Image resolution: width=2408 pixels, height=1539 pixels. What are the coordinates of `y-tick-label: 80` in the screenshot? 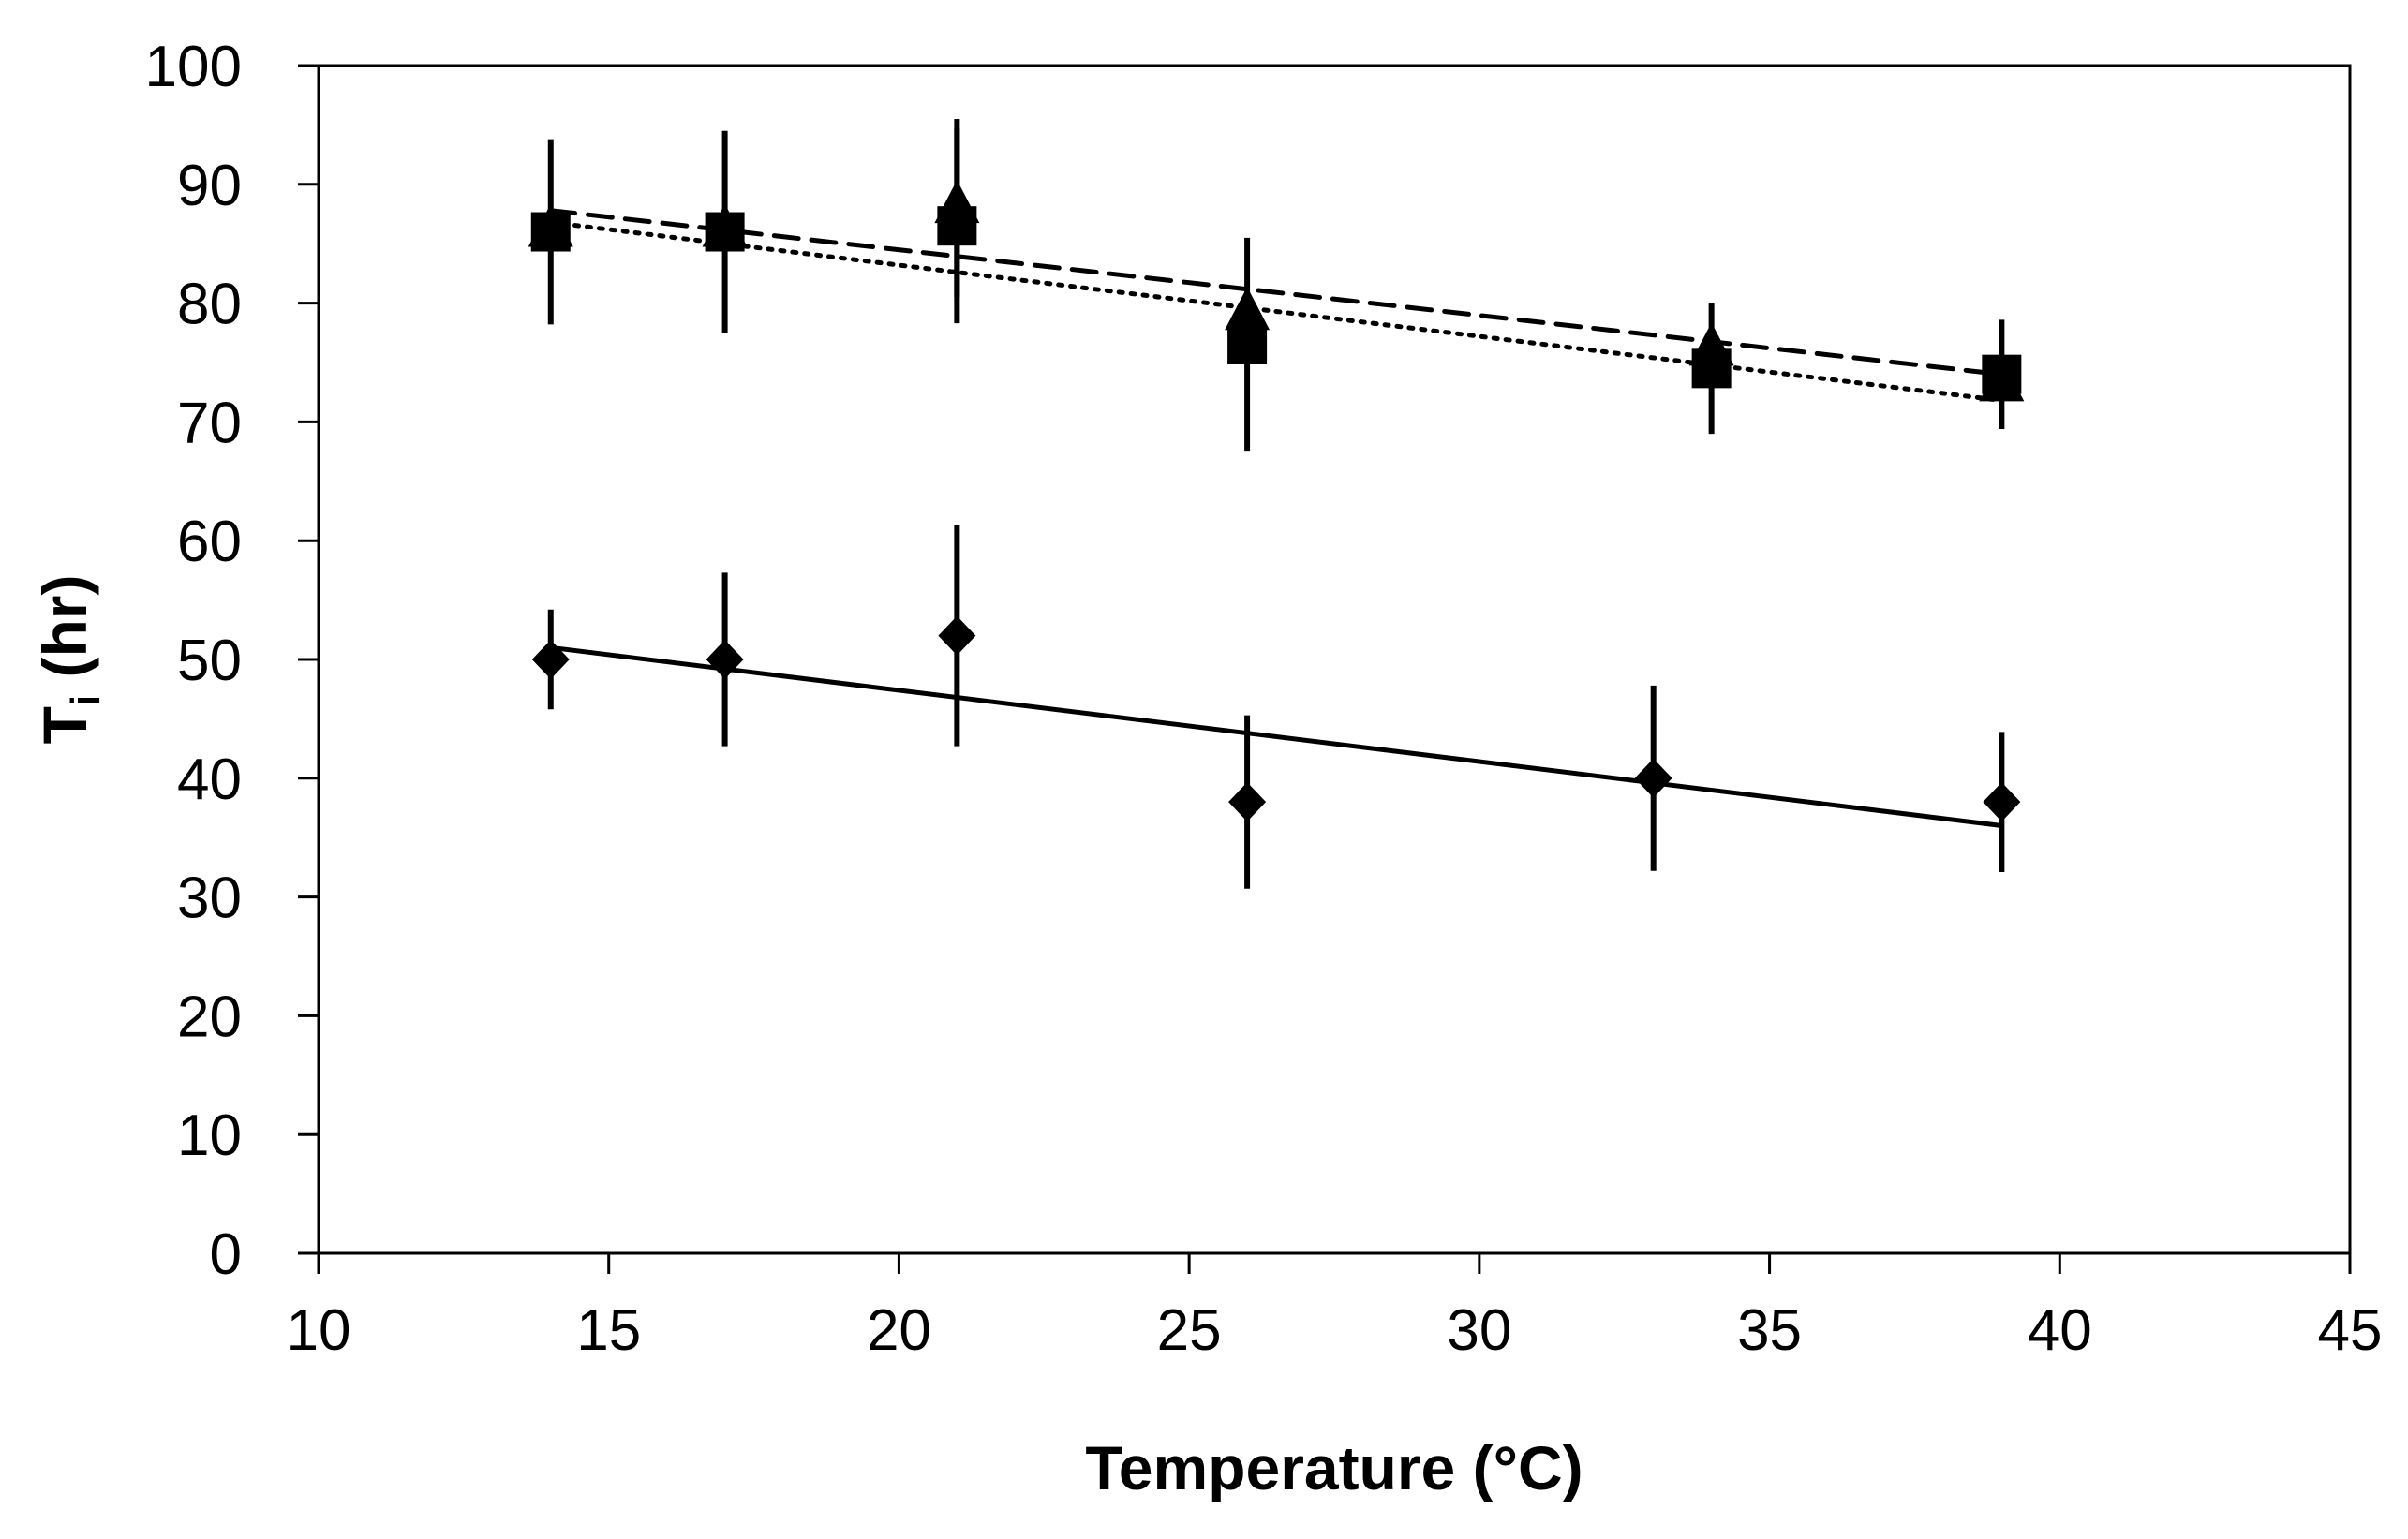 It's located at (209, 305).